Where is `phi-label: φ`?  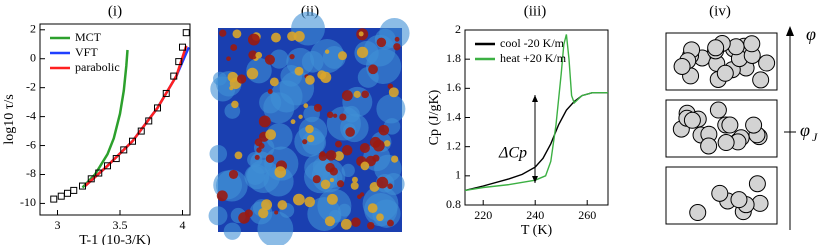 phi-label: φ is located at coordinates (811, 34).